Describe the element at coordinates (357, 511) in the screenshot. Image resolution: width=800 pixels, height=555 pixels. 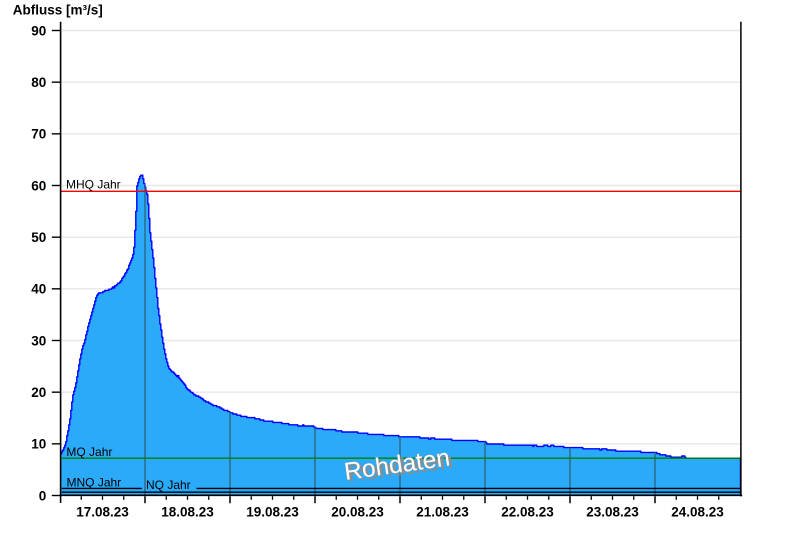
I see `svg-text: 20.08.23` at that location.